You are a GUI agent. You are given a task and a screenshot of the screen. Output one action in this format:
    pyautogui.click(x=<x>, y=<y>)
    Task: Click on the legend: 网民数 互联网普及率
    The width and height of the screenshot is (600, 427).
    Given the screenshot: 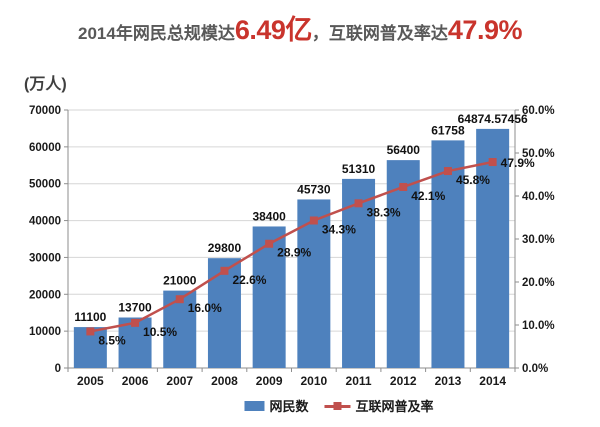 What is the action you would take?
    pyautogui.click(x=339, y=405)
    